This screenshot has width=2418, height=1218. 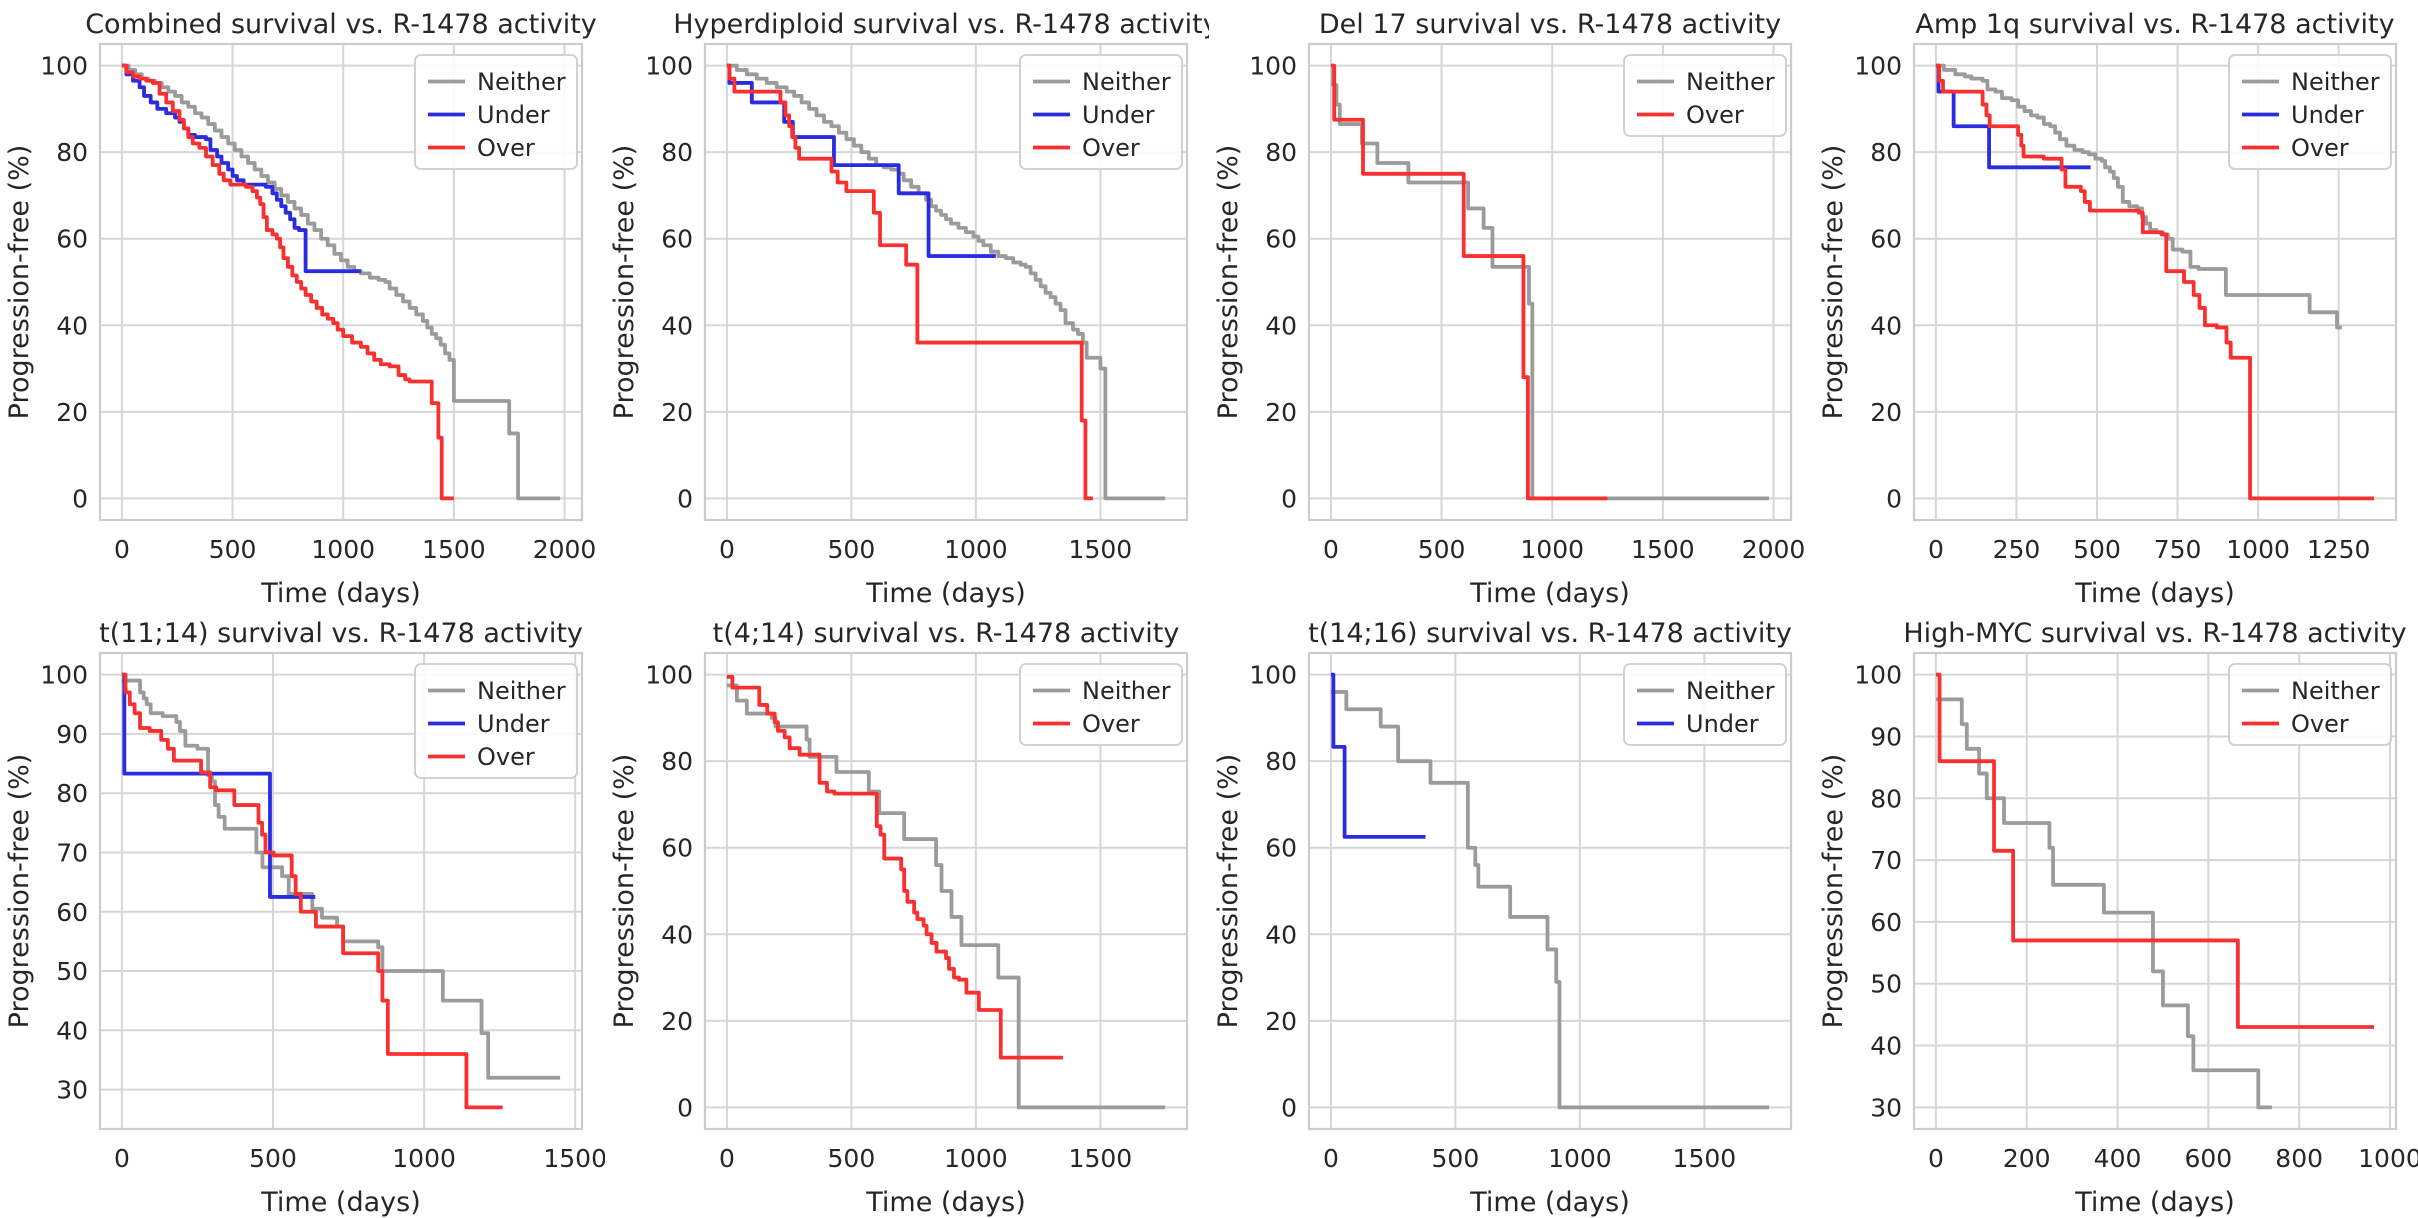 What do you see at coordinates (2016, 549) in the screenshot?
I see `x-tick-label: 250` at bounding box center [2016, 549].